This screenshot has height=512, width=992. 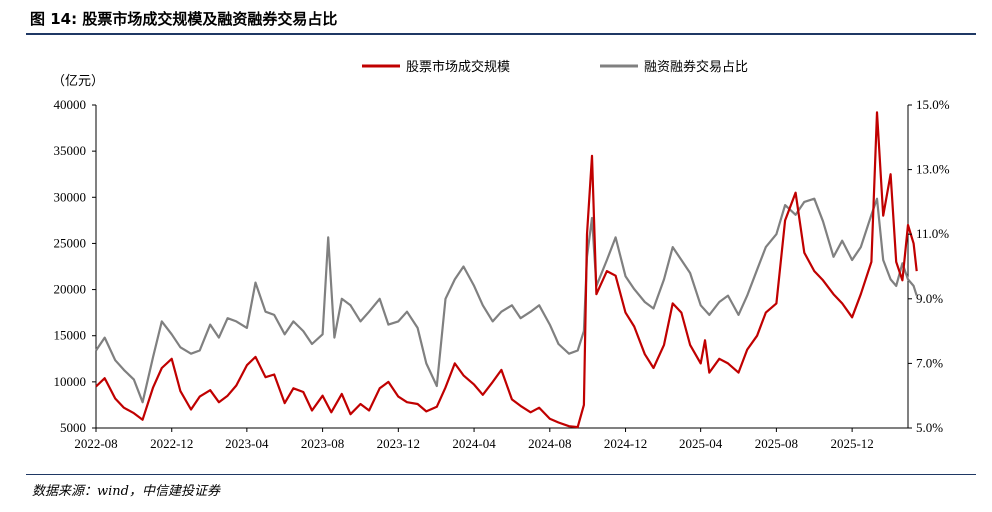 I want to click on right-tick-label: 11.0%, so click(x=932, y=233).